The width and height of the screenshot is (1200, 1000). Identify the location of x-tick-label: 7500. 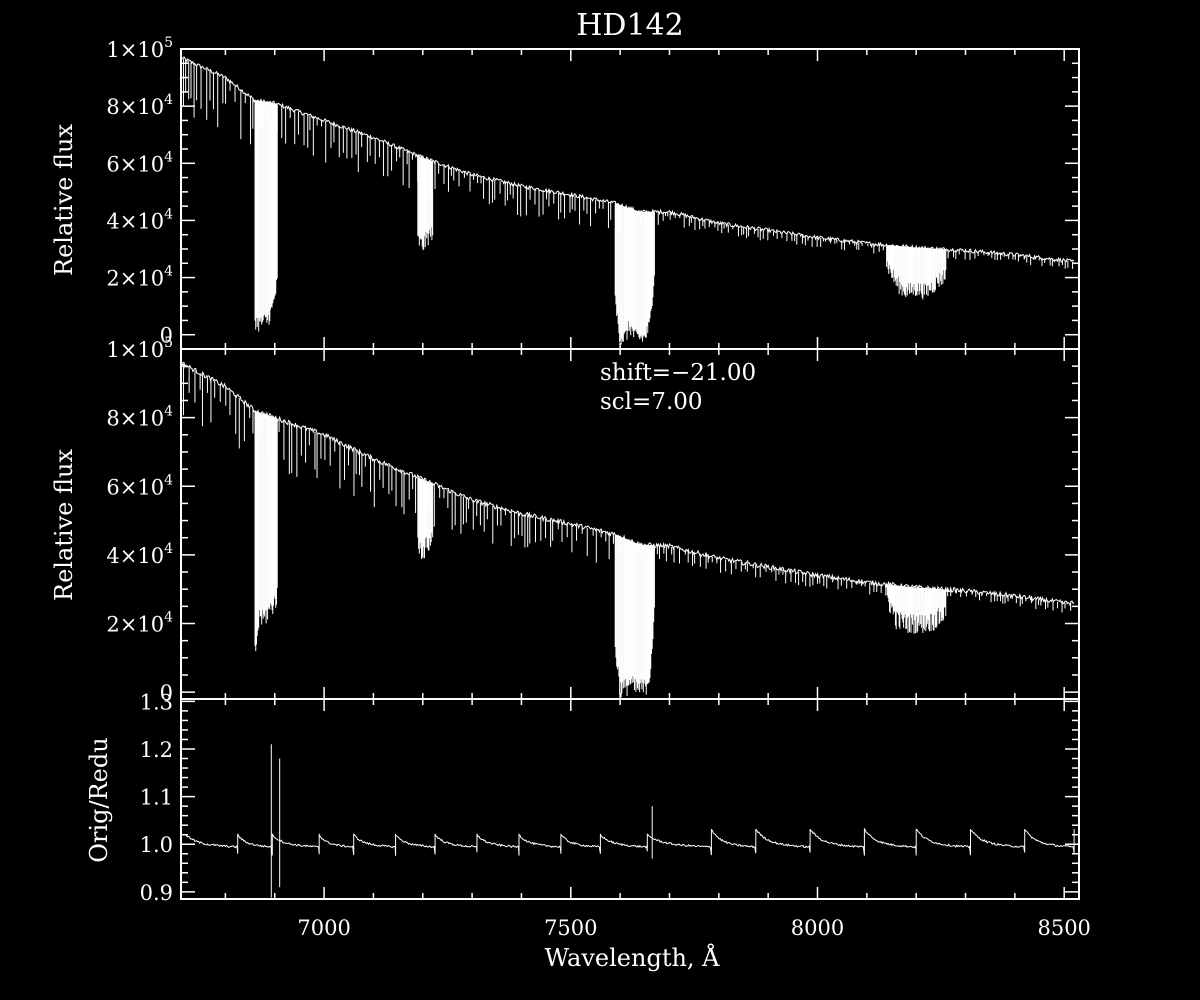
(570, 928).